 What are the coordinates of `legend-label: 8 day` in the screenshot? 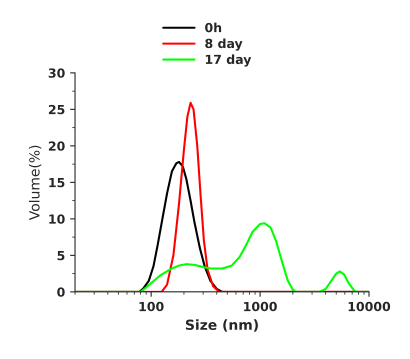 It's located at (223, 44).